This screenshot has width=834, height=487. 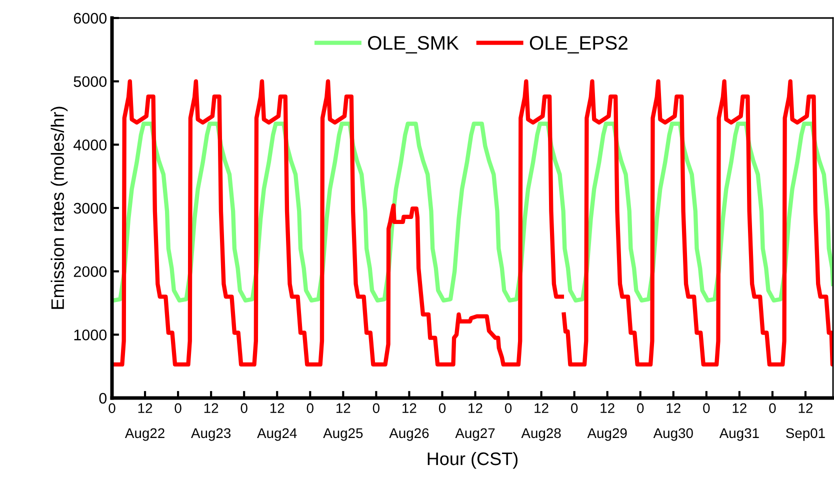 What do you see at coordinates (211, 422) in the screenshot?
I see `x-tick-label: 12 Aug23` at bounding box center [211, 422].